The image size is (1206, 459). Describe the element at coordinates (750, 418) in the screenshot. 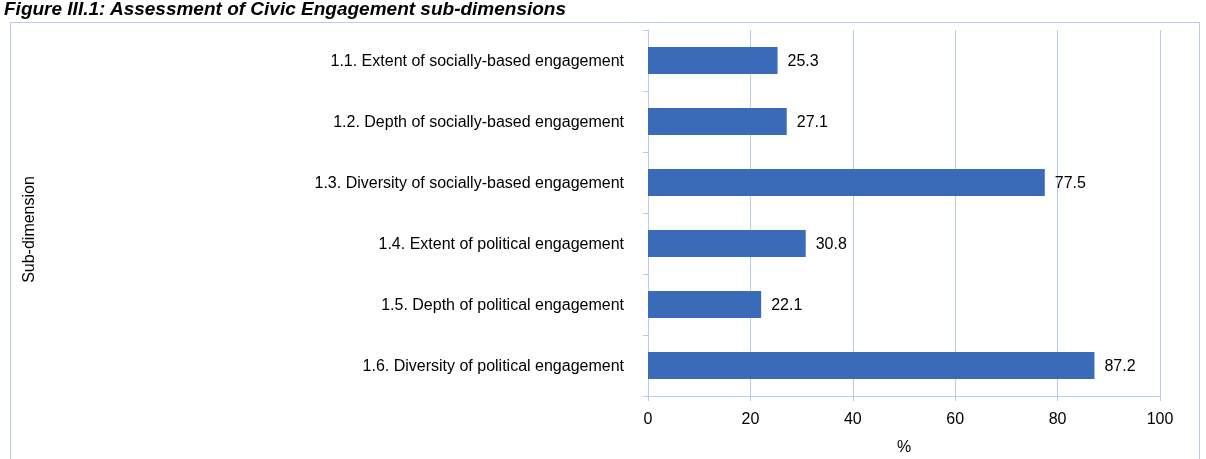

I see `x-tick-label: 20` at that location.